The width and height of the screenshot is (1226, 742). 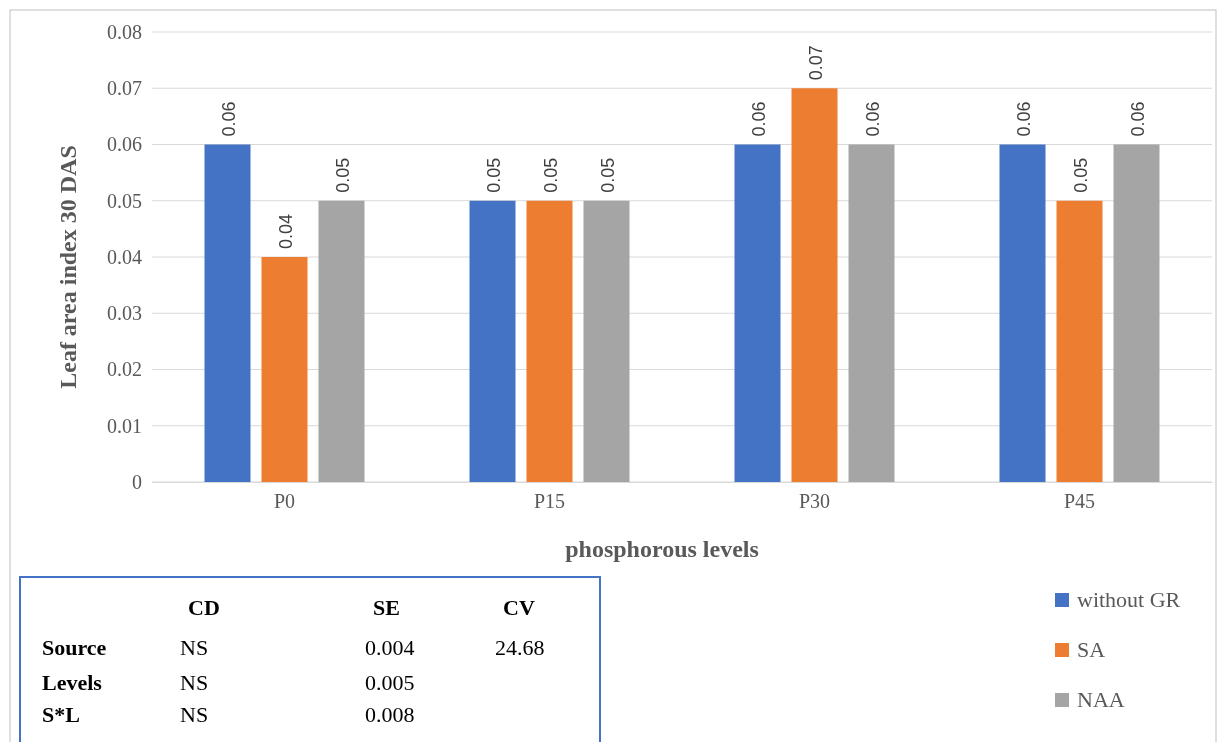 I want to click on text: S*L, so click(x=61, y=714).